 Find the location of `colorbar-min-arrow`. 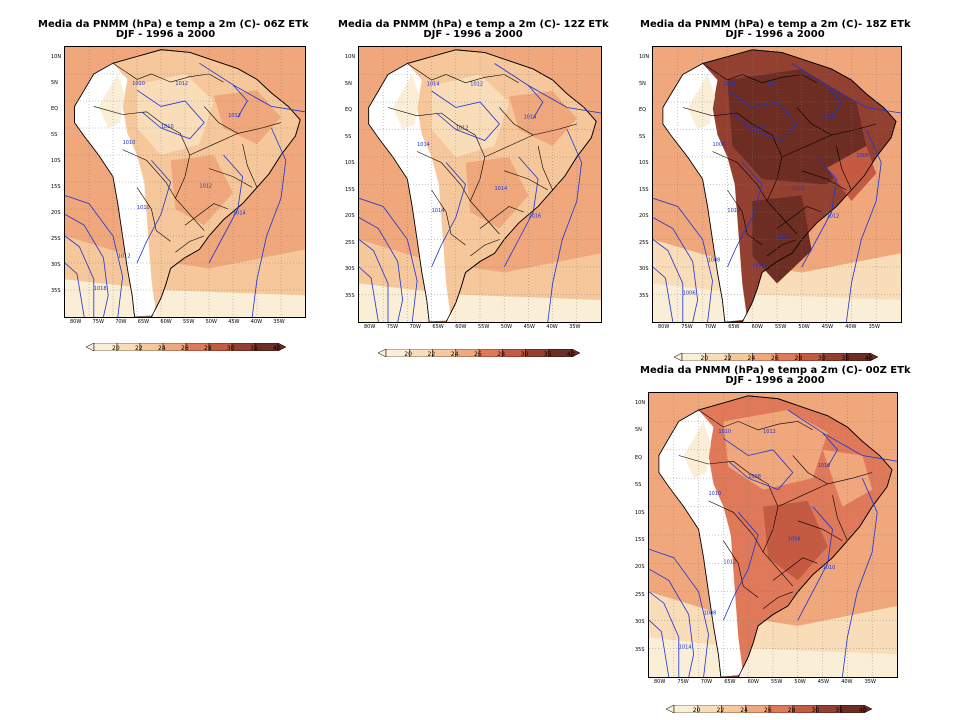

colorbar-min-arrow is located at coordinates (90, 347).